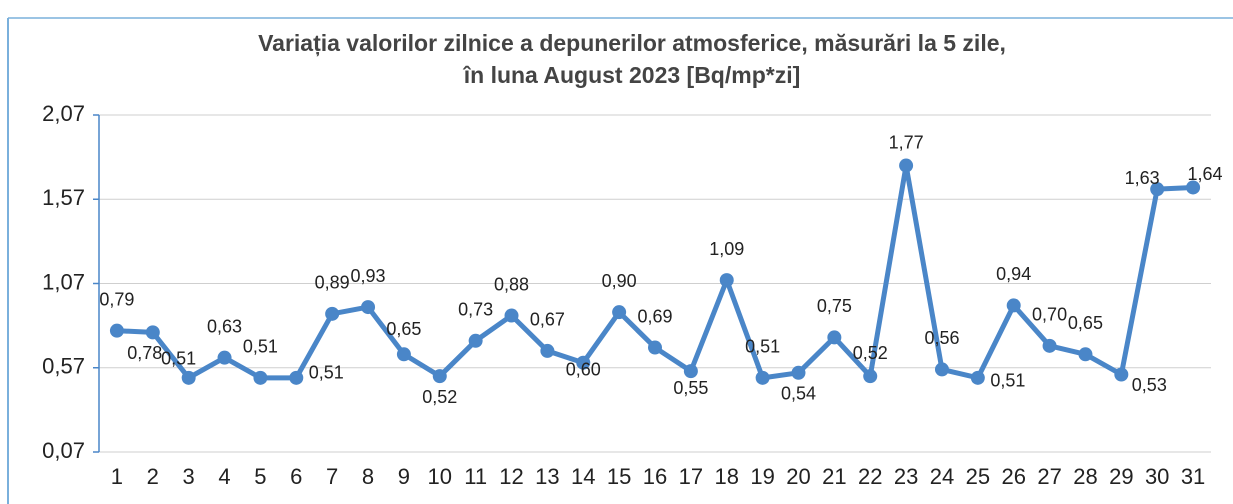 The width and height of the screenshot is (1233, 504). What do you see at coordinates (619, 476) in the screenshot?
I see `x-tick-label: 15` at bounding box center [619, 476].